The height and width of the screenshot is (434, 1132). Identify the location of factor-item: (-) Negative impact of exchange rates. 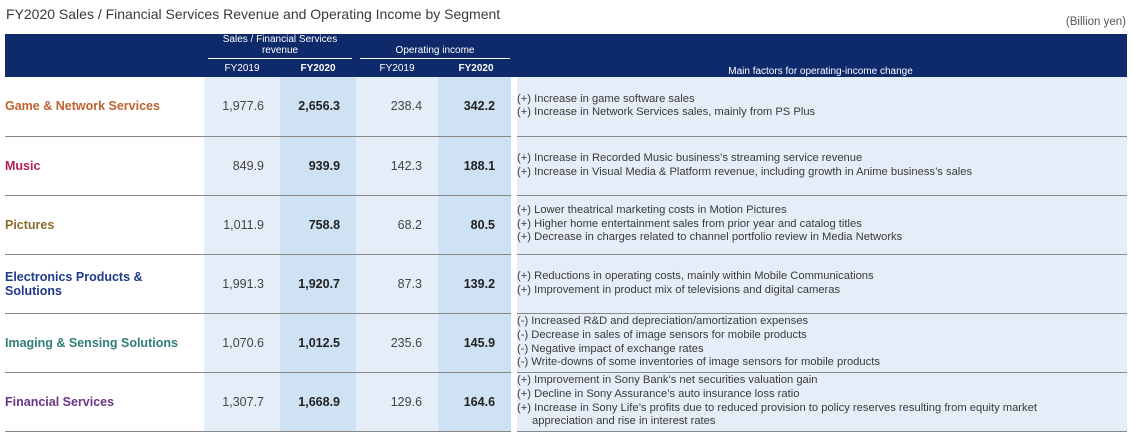
(610, 348).